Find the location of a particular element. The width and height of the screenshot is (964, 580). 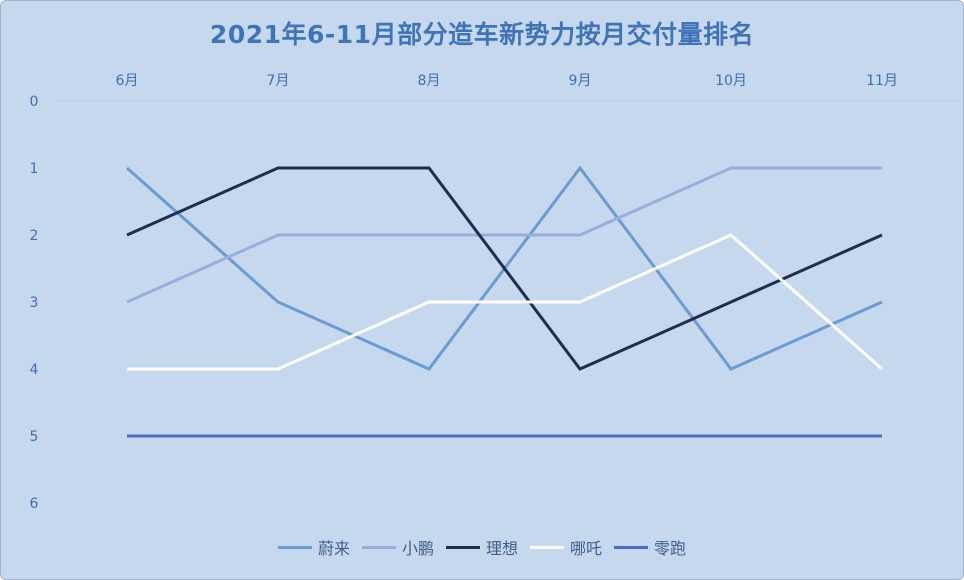

y-tick-label: 2 is located at coordinates (34, 236).